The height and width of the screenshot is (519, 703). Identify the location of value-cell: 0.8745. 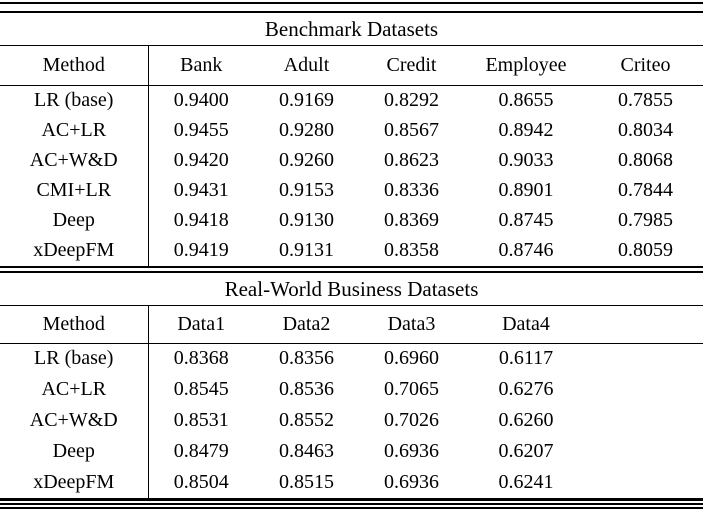
(526, 220).